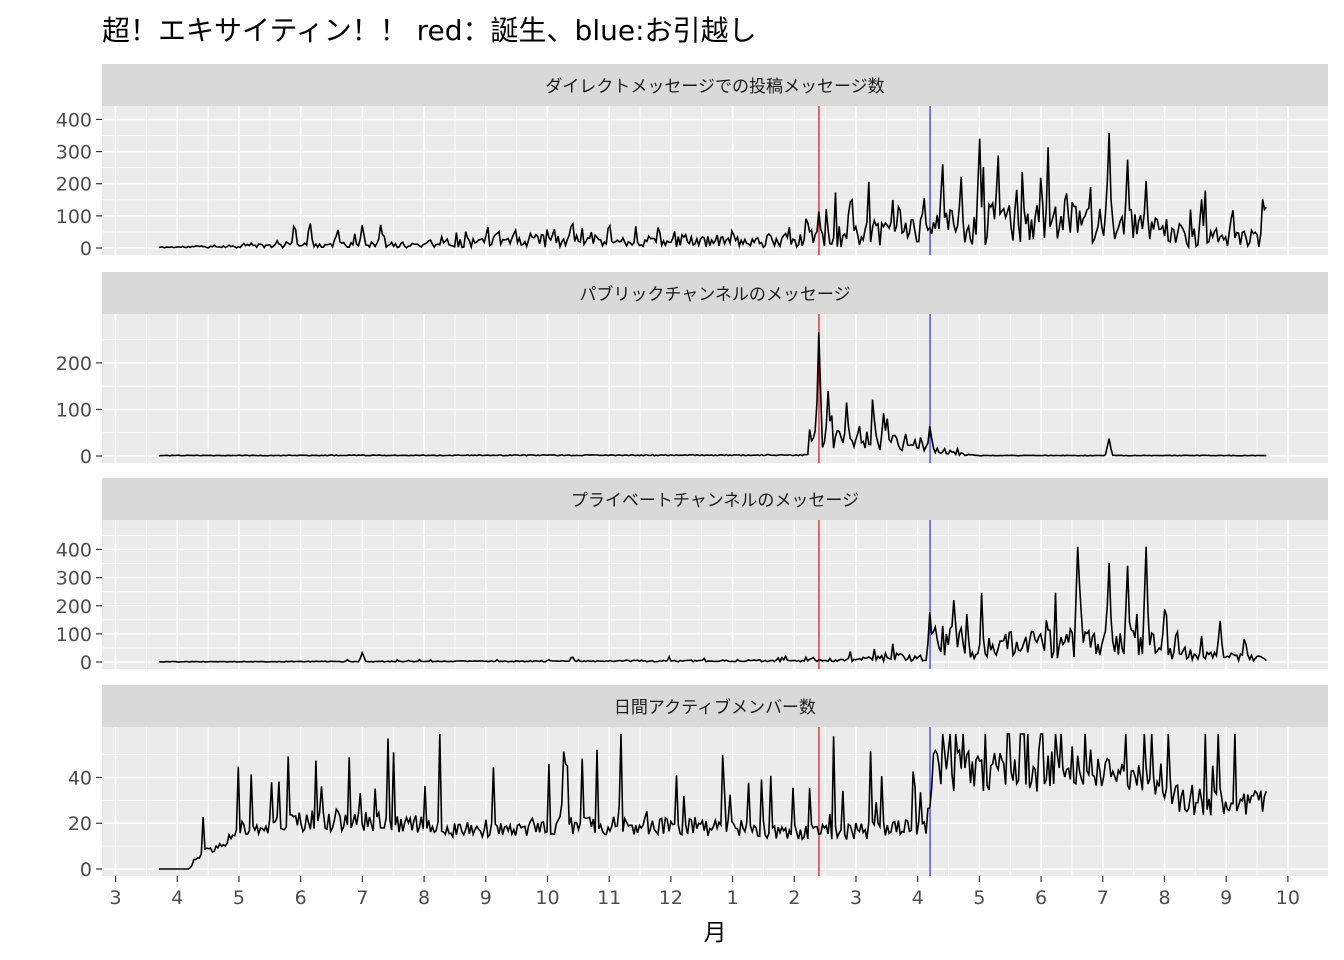 This screenshot has width=1344, height=960. I want to click on facet-title: プライベートチャンネルのメッセージ, so click(715, 501).